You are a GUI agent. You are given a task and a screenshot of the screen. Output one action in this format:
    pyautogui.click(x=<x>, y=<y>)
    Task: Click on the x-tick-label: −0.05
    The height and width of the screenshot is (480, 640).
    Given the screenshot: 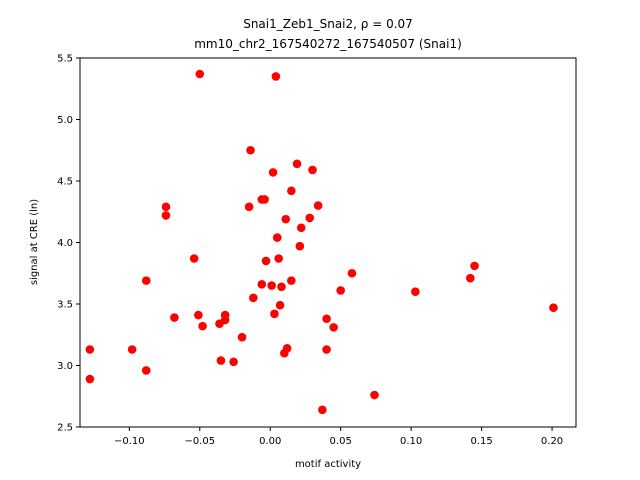 What is the action you would take?
    pyautogui.click(x=199, y=441)
    